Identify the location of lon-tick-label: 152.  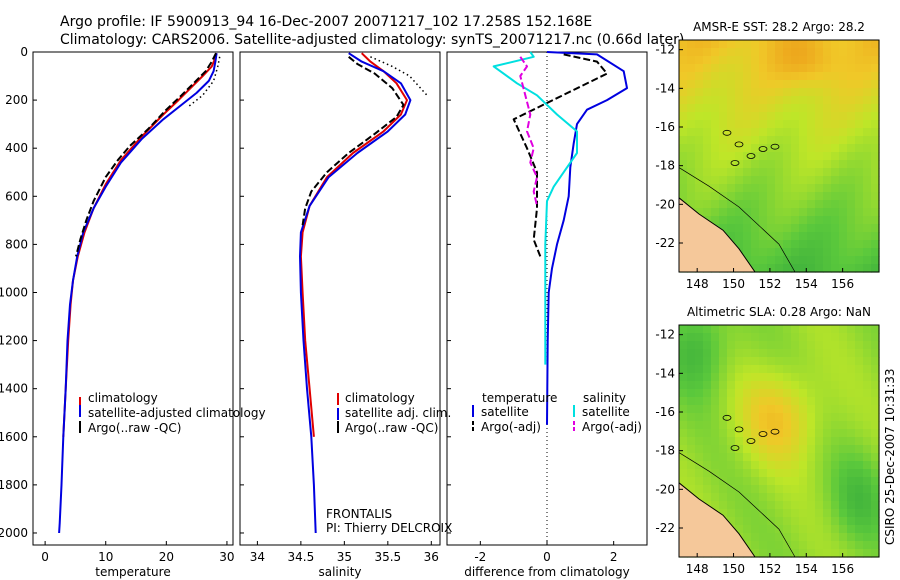
(769, 284).